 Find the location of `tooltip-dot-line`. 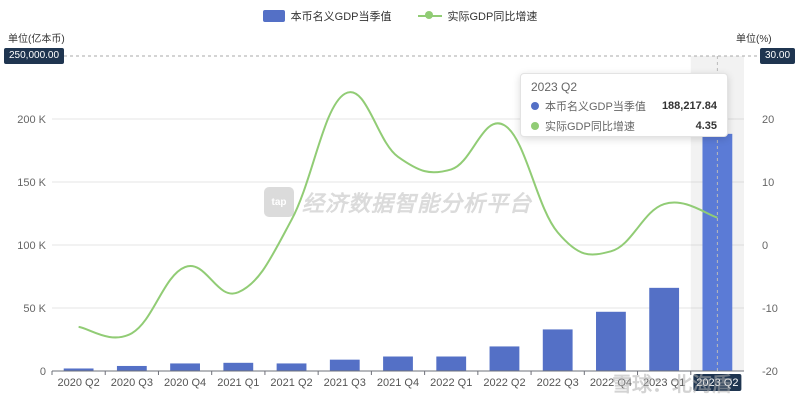

tooltip-dot-line is located at coordinates (535, 126).